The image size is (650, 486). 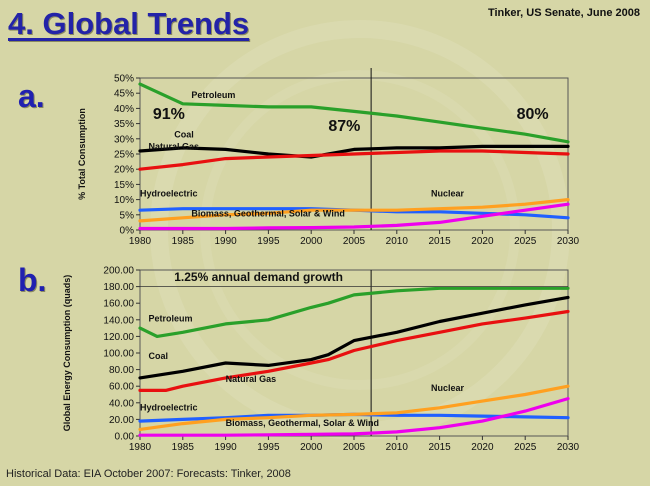 What do you see at coordinates (568, 447) in the screenshot?
I see `x-tick-label-b: 2030` at bounding box center [568, 447].